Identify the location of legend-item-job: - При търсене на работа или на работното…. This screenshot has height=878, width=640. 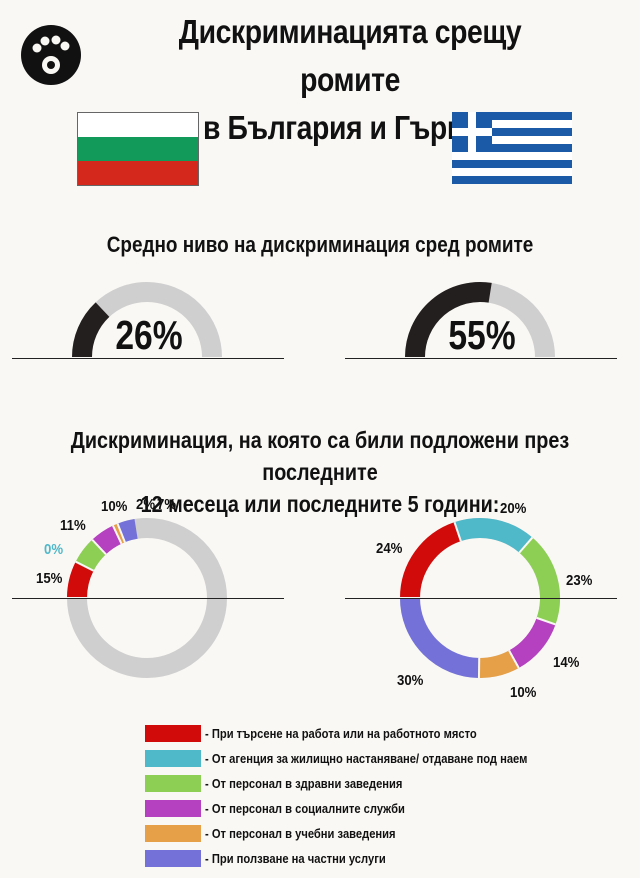
(362, 733).